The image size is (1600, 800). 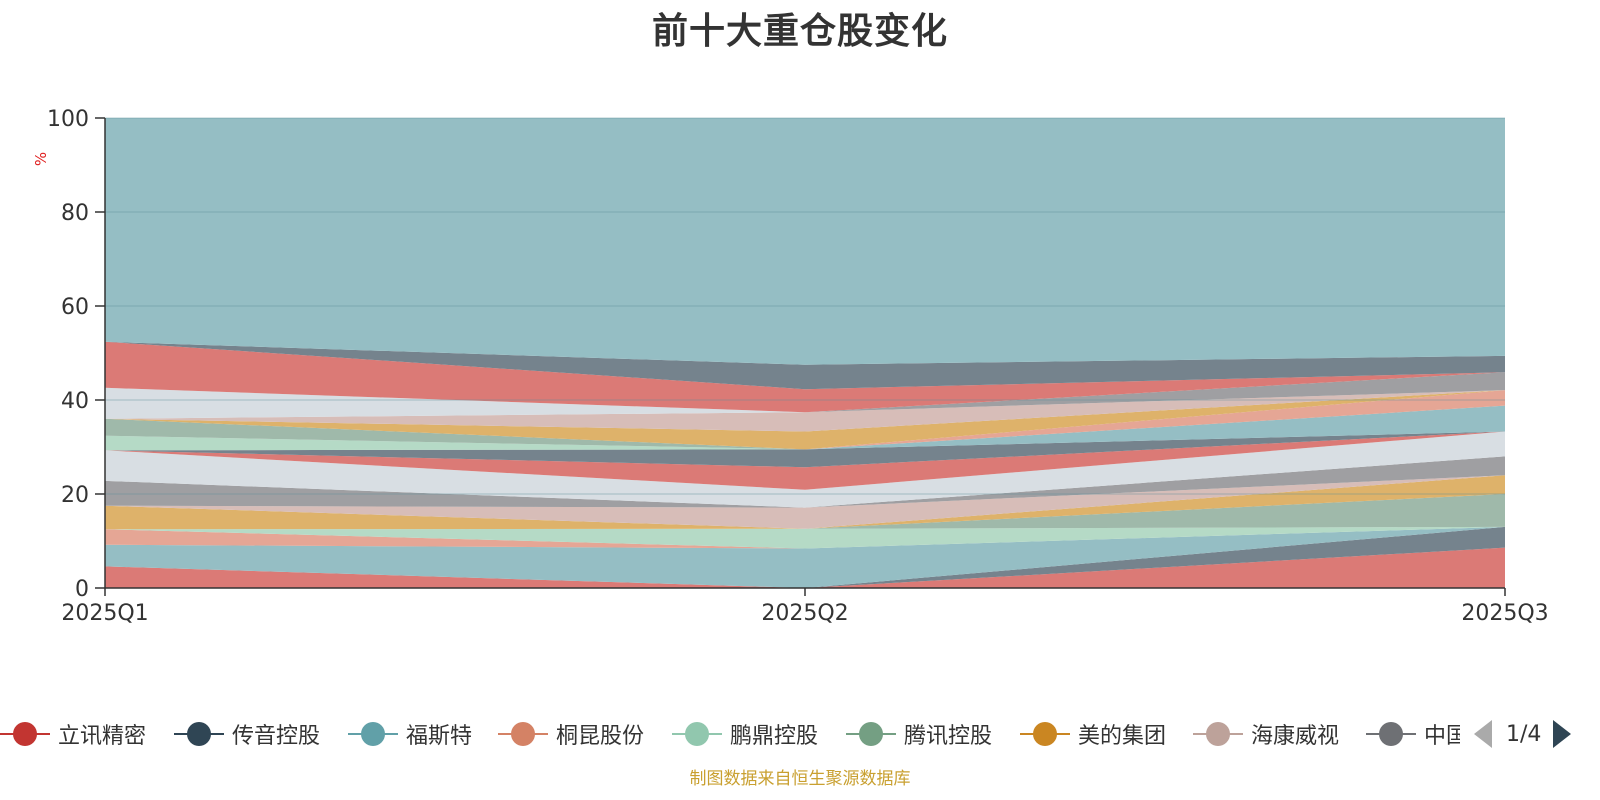 I want to click on legend-label: 立讯精密, so click(x=102, y=736).